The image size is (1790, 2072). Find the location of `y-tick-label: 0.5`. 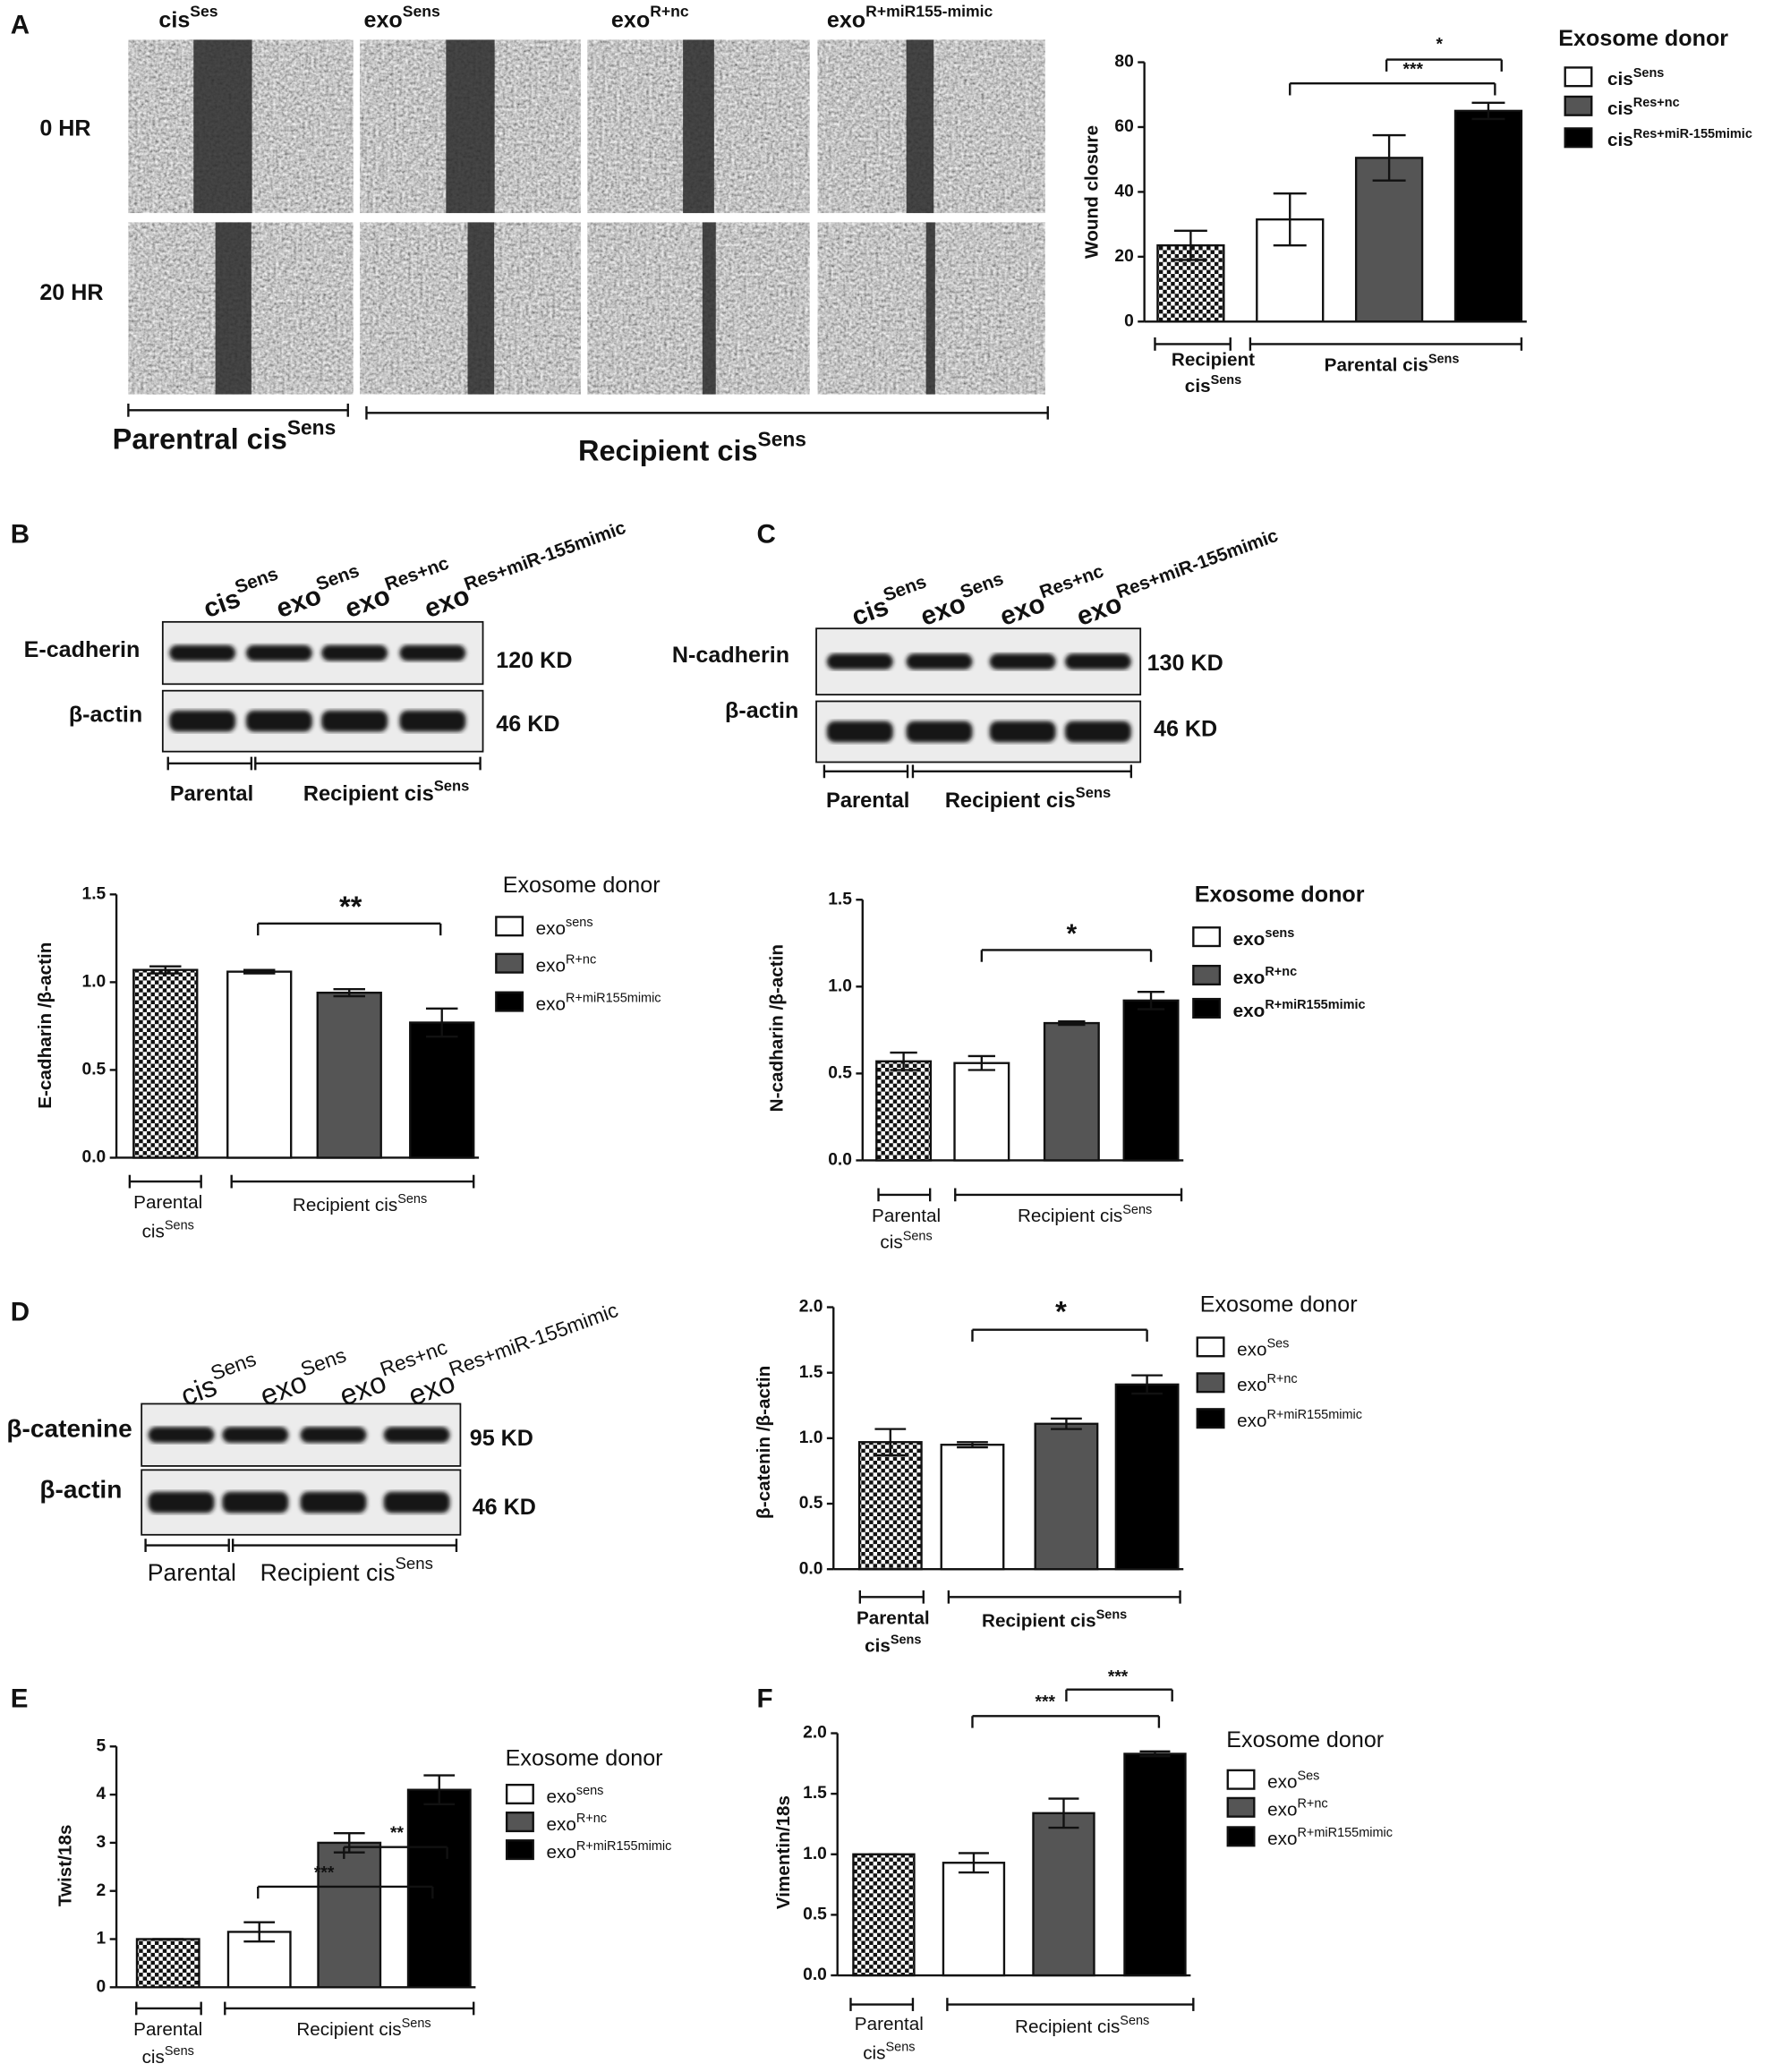

y-tick-label: 0.5 is located at coordinates (94, 1070).